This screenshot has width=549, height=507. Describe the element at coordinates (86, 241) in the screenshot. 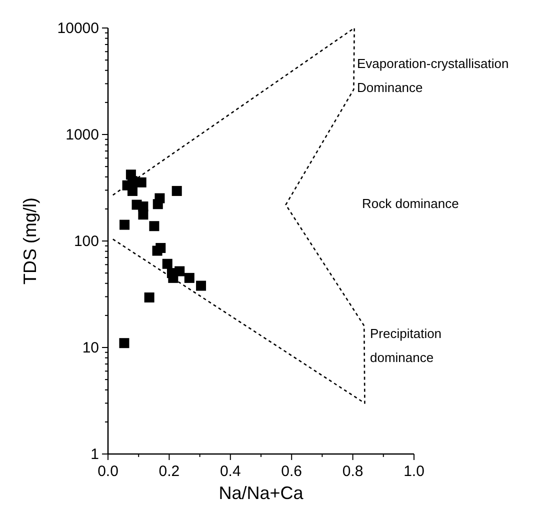

I see `y-tick-label: 100` at that location.